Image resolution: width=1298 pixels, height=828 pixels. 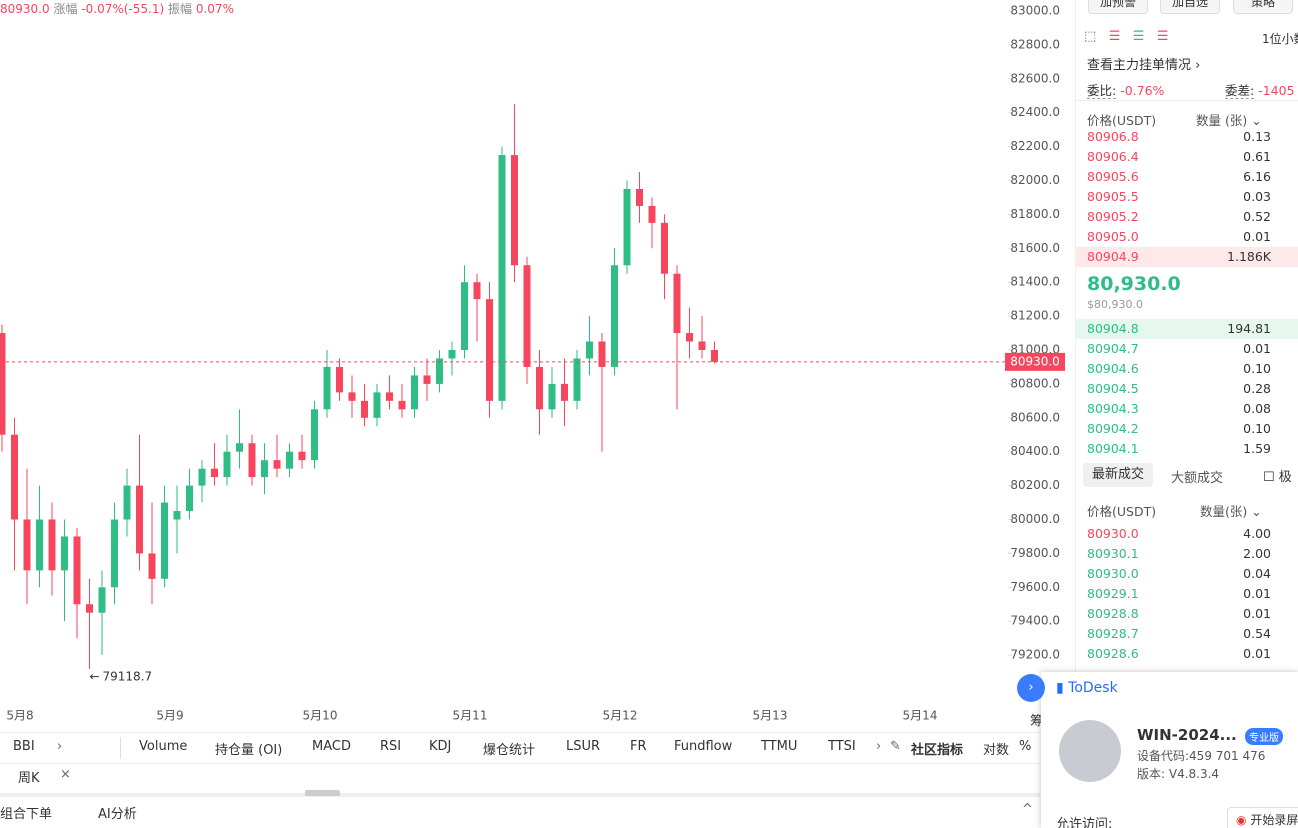 What do you see at coordinates (1025, 746) in the screenshot?
I see `indicator: %` at bounding box center [1025, 746].